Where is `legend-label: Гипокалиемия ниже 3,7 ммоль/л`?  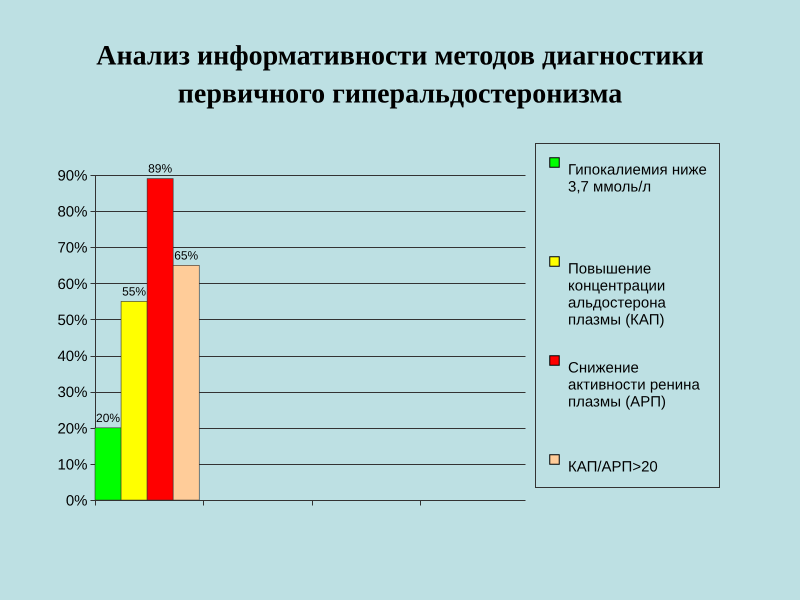
legend-label: Гипокалиемия ниже 3,7 ммоль/л is located at coordinates (637, 179).